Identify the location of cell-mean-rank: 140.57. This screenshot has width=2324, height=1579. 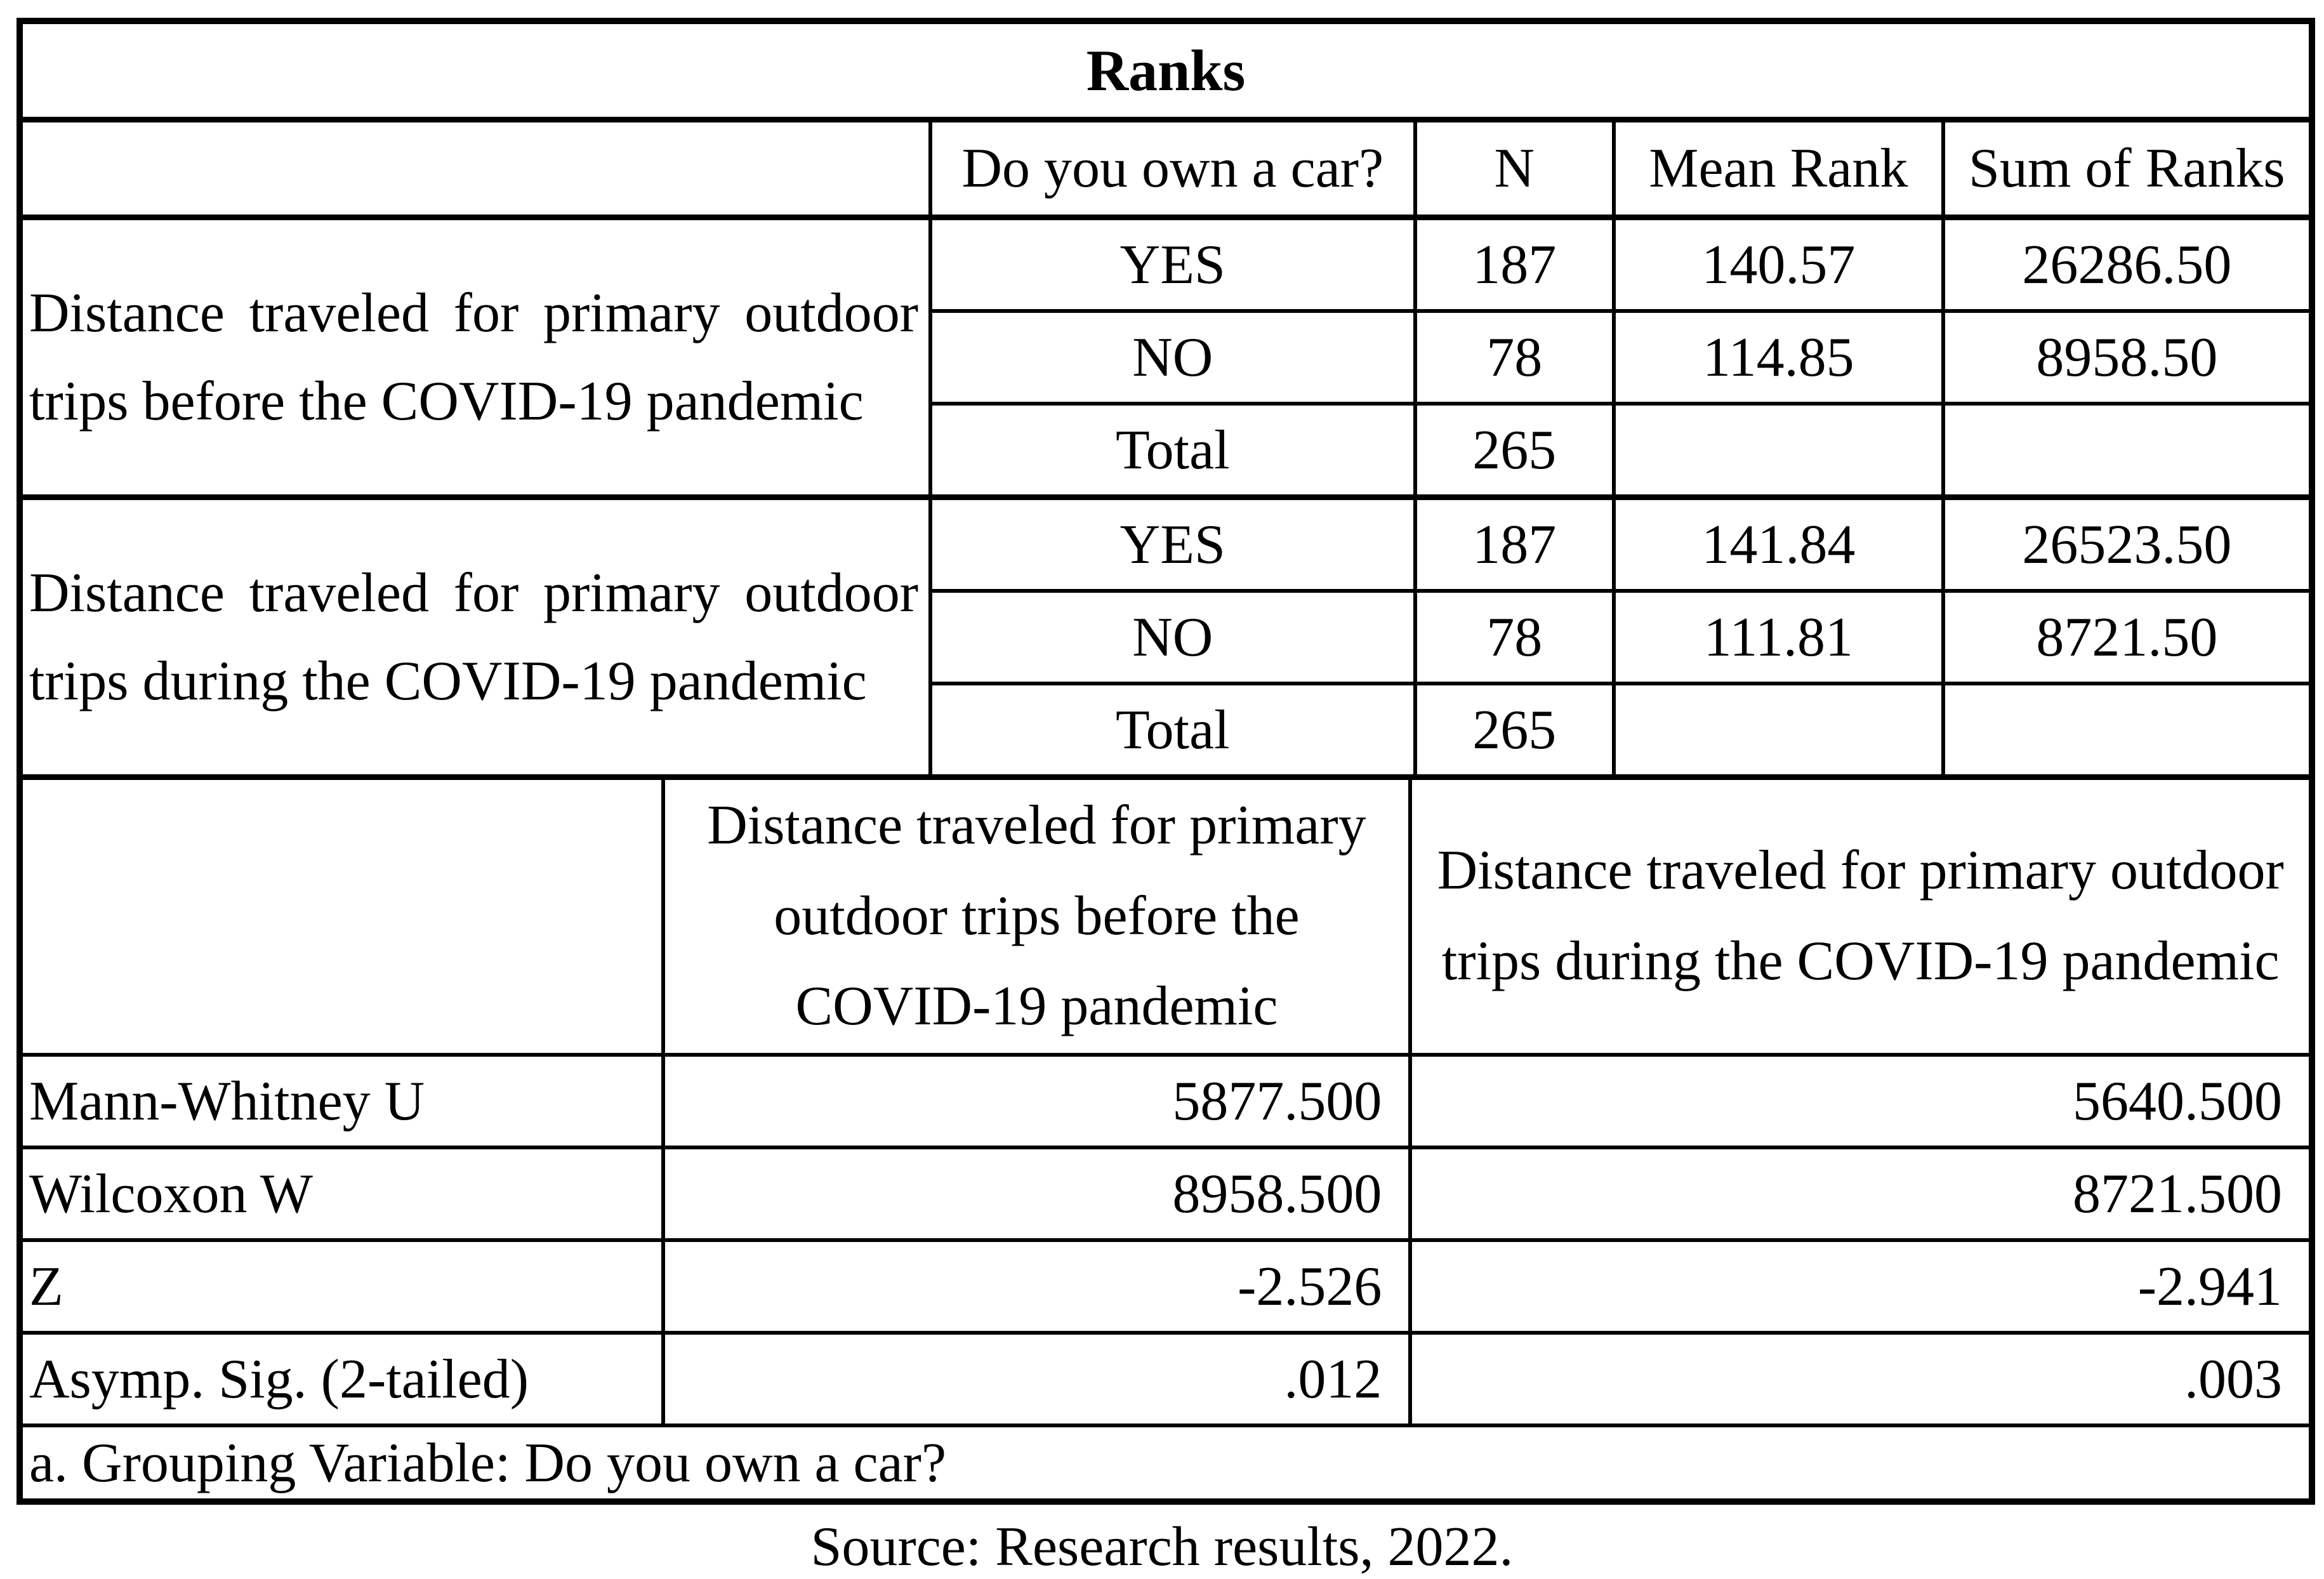
(1779, 265).